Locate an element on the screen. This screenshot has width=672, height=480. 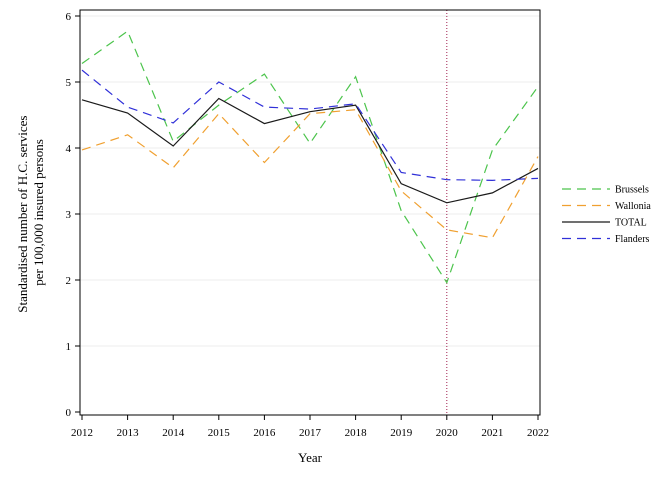
y-axis-title-line-1: Standardised number of H.C. services is located at coordinates (22, 214).